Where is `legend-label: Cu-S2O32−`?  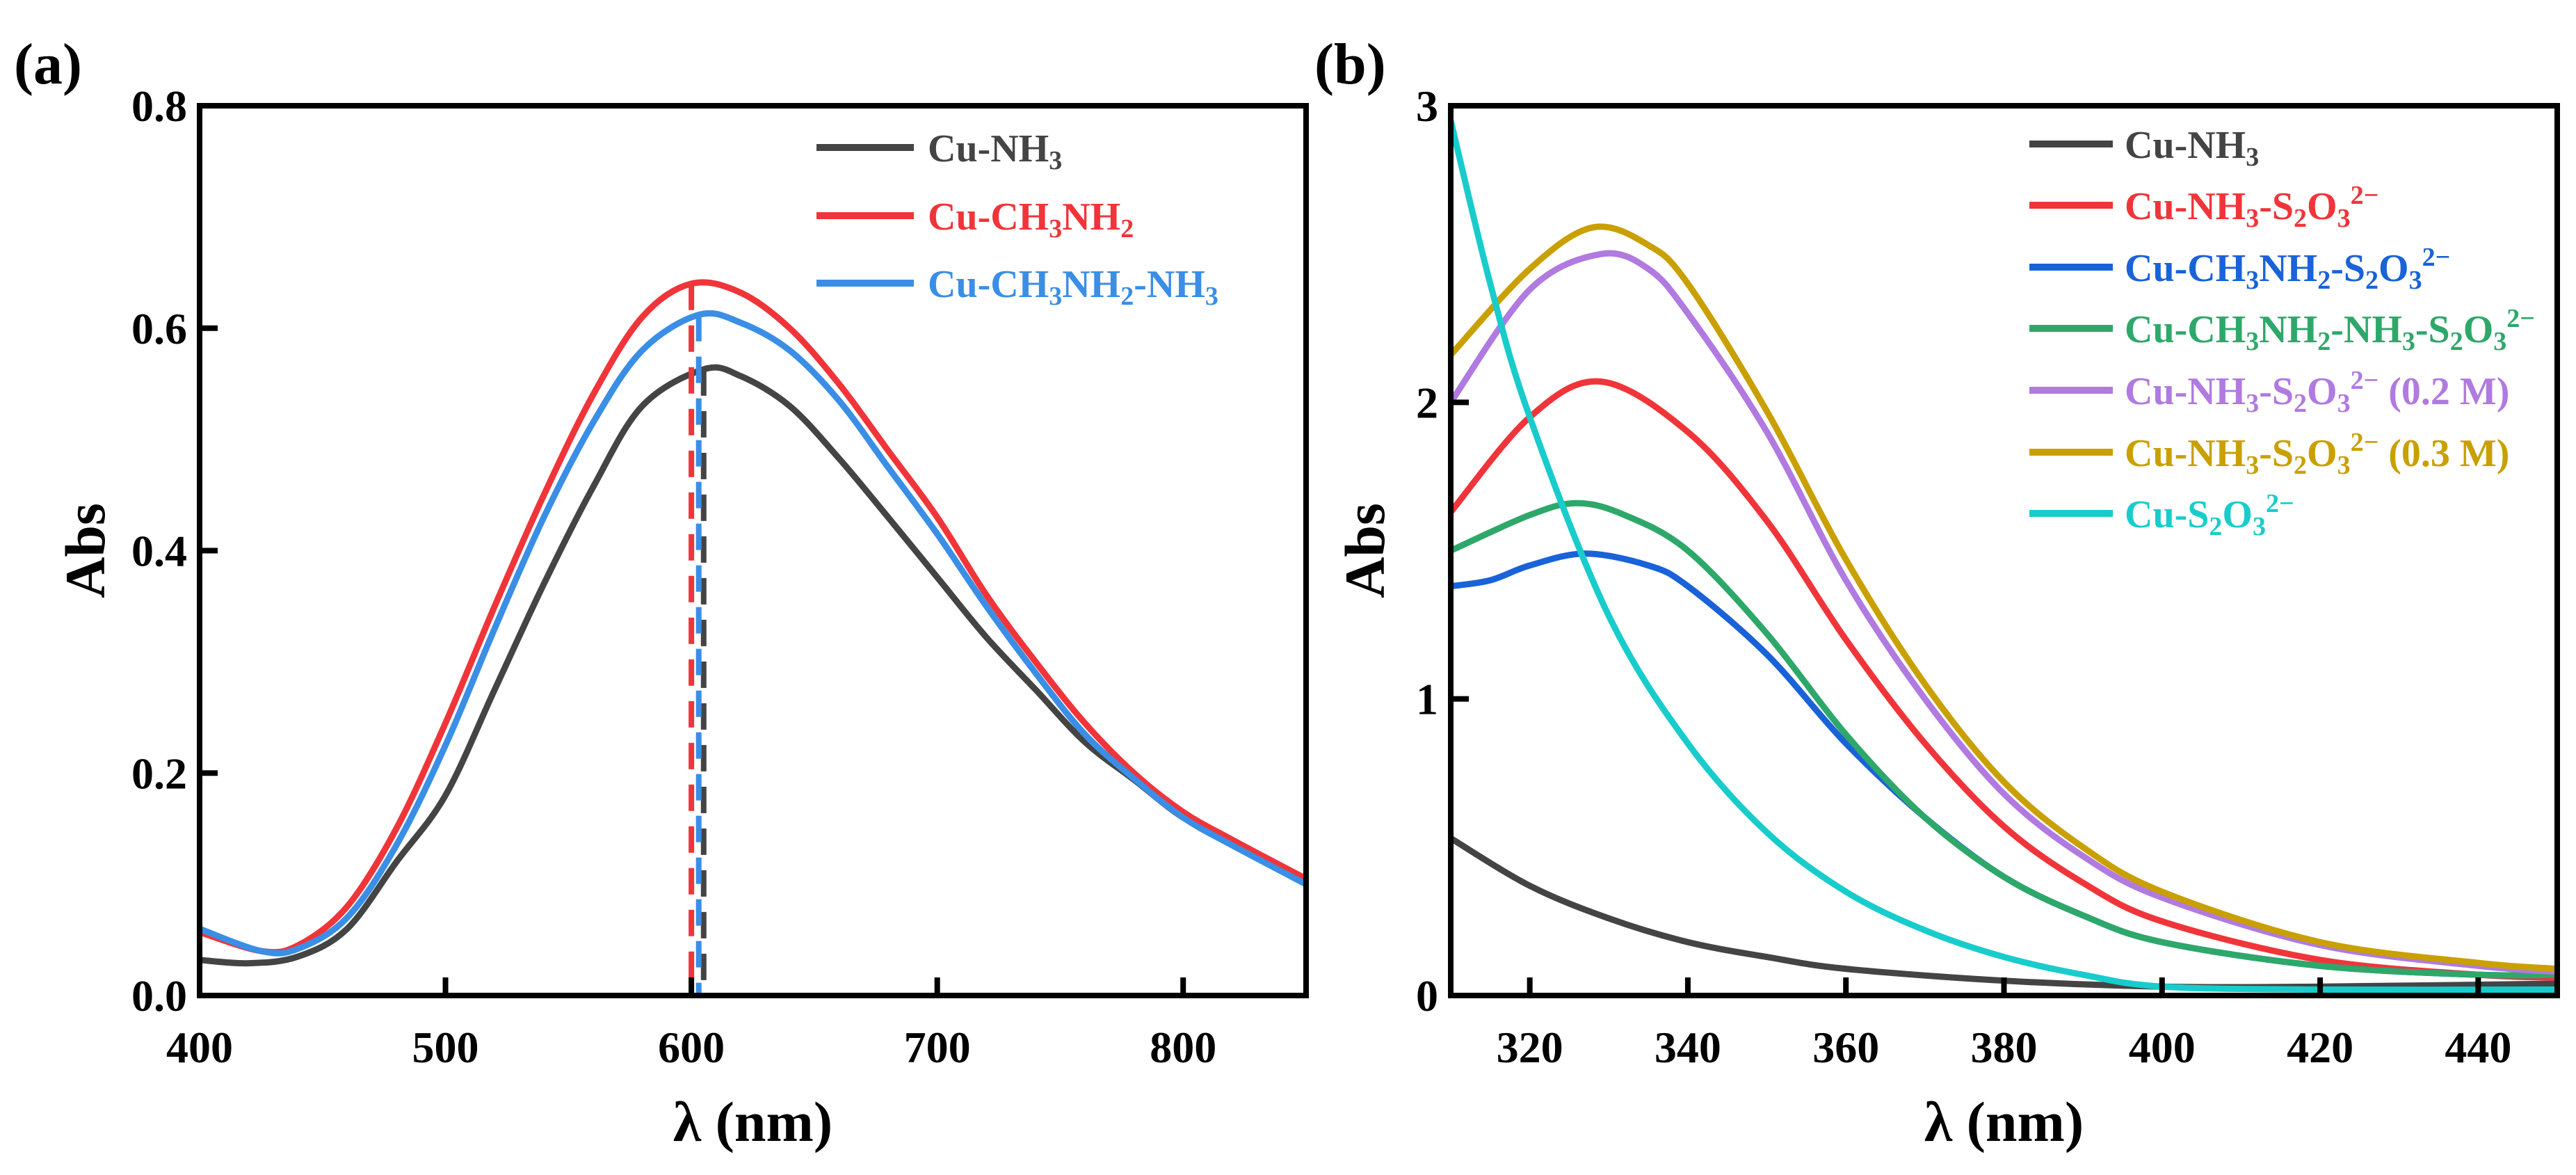
legend-label: Cu-S2O32− is located at coordinates (2209, 515).